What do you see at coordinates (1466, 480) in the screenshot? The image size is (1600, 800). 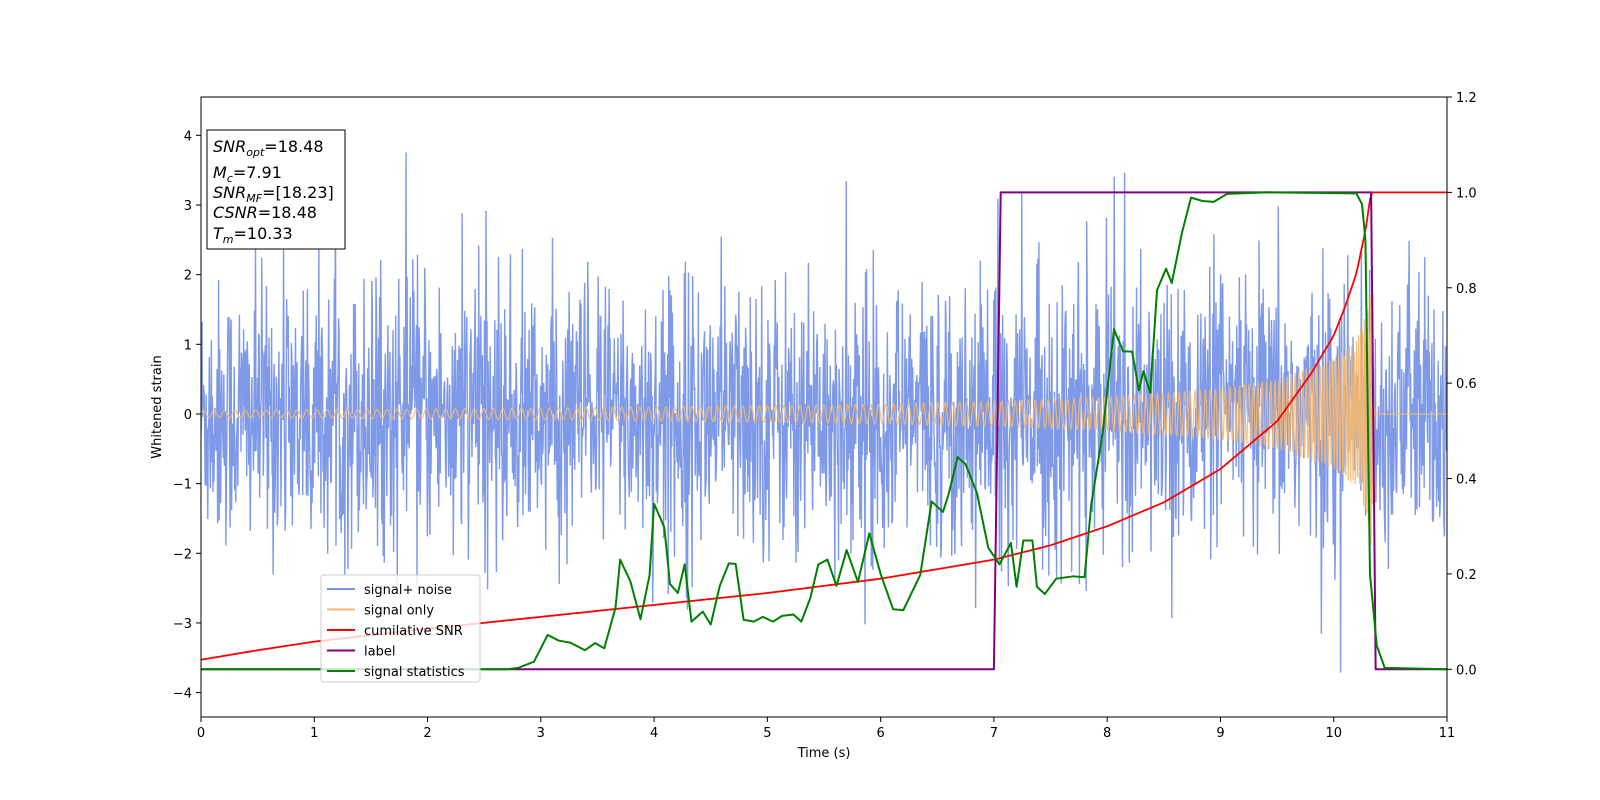 I see `y-right-tick-label: 0.4` at bounding box center [1466, 480].